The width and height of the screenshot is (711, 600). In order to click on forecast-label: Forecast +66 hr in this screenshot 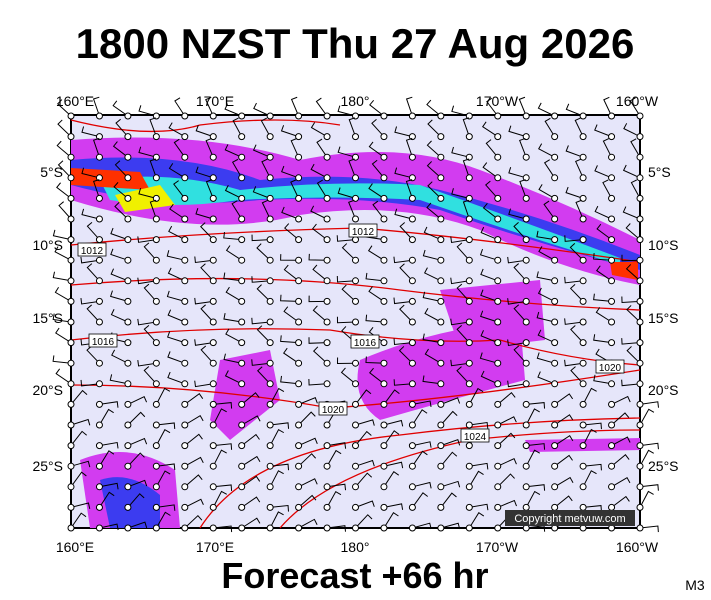, I will do `click(354, 575)`.